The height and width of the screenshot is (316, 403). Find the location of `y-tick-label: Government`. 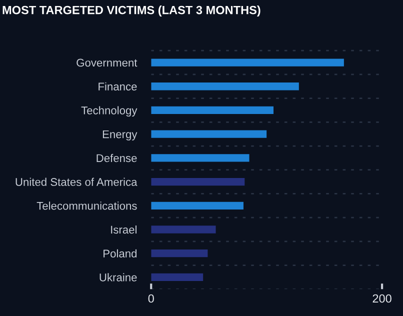

y-tick-label: Government is located at coordinates (107, 62).